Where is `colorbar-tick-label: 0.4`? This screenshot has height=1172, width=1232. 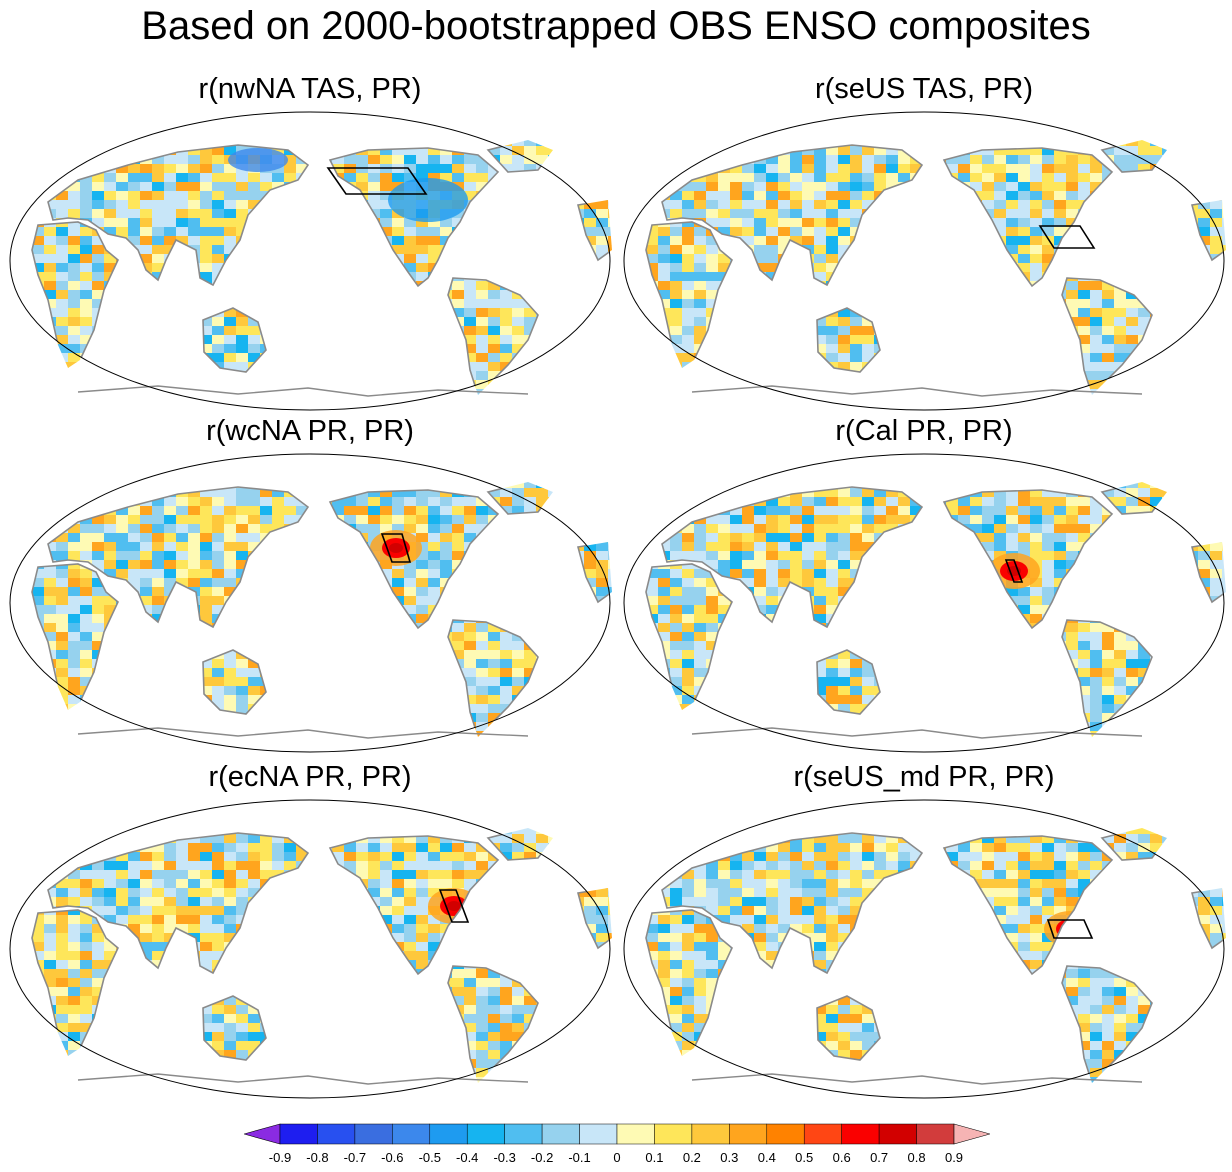
colorbar-tick-label: 0.4 is located at coordinates (766, 1157).